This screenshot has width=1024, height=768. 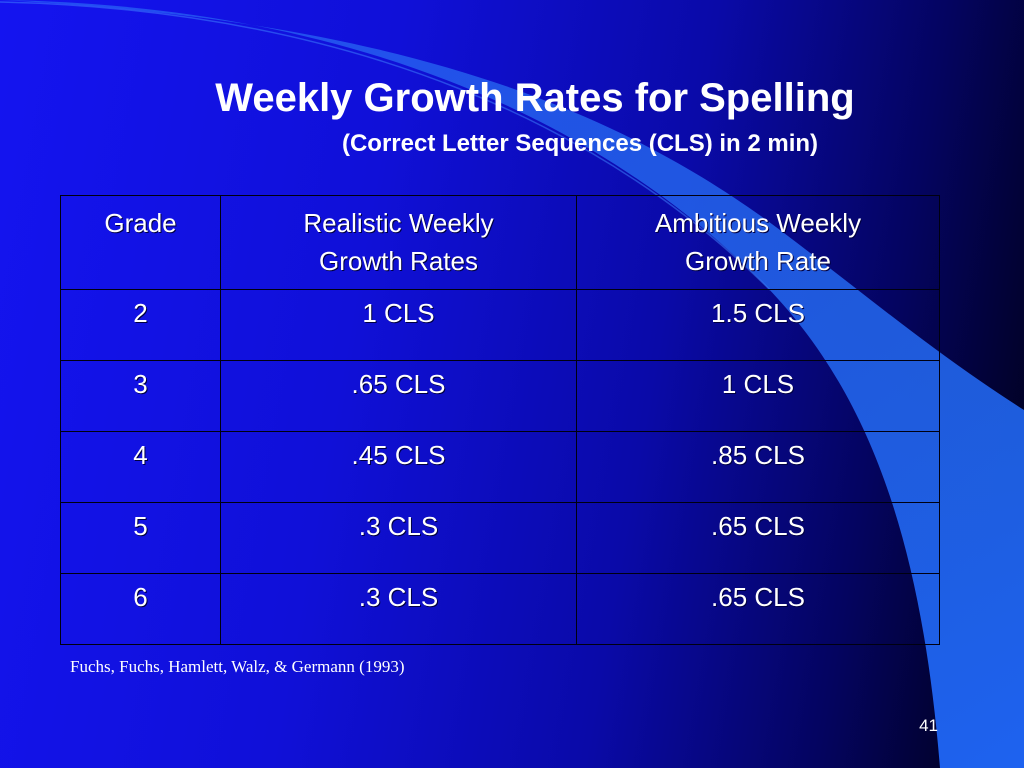 What do you see at coordinates (140, 609) in the screenshot?
I see `grade-cell: 6` at bounding box center [140, 609].